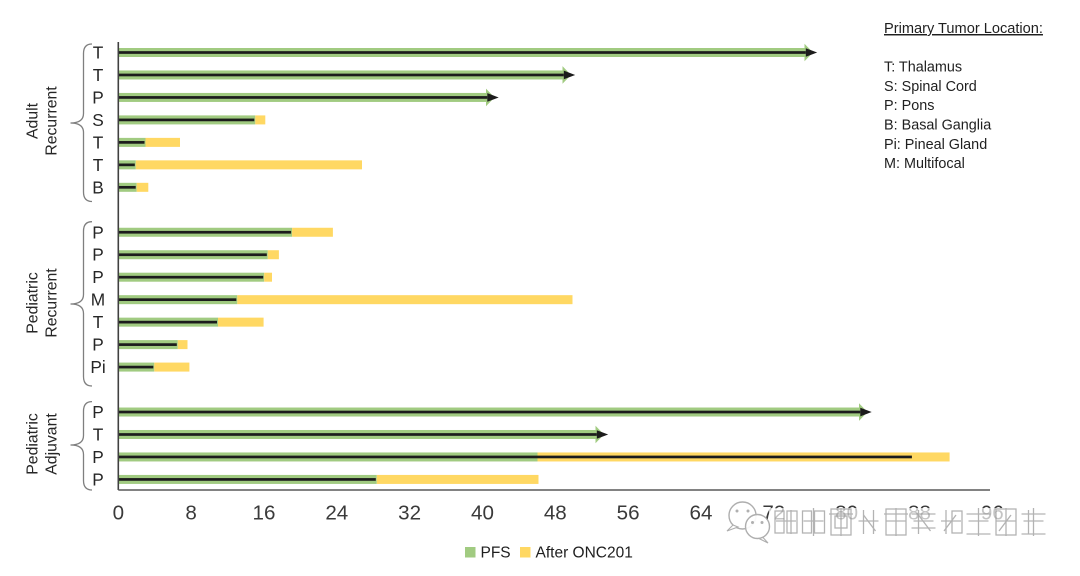  Describe the element at coordinates (496, 553) in the screenshot. I see `svg-text: PFS` at that location.